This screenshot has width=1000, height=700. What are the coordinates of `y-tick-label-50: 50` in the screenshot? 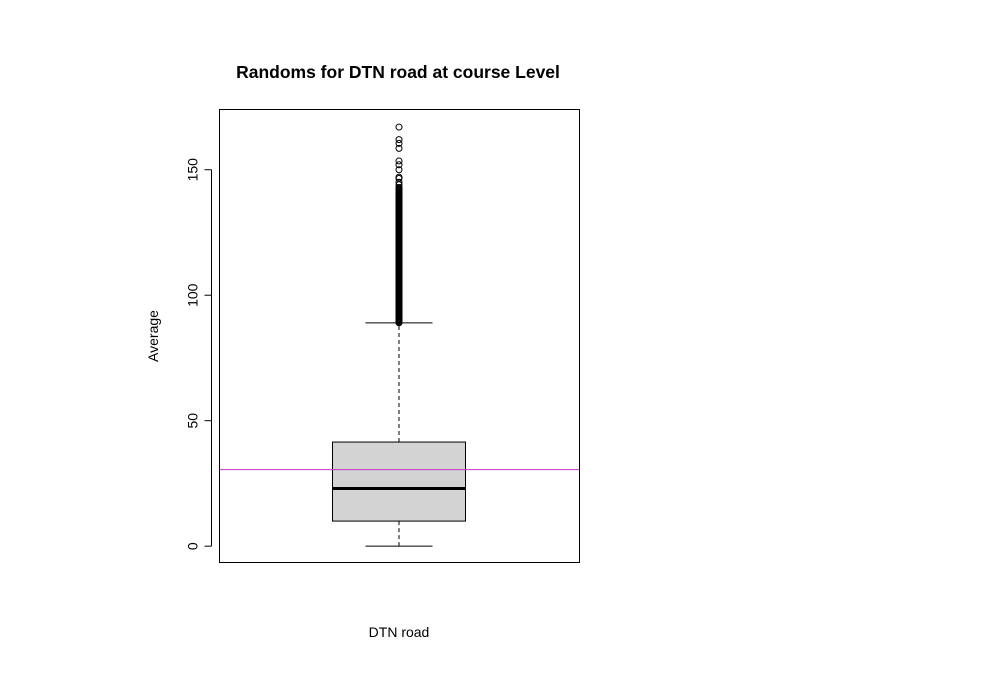 It's located at (193, 421).